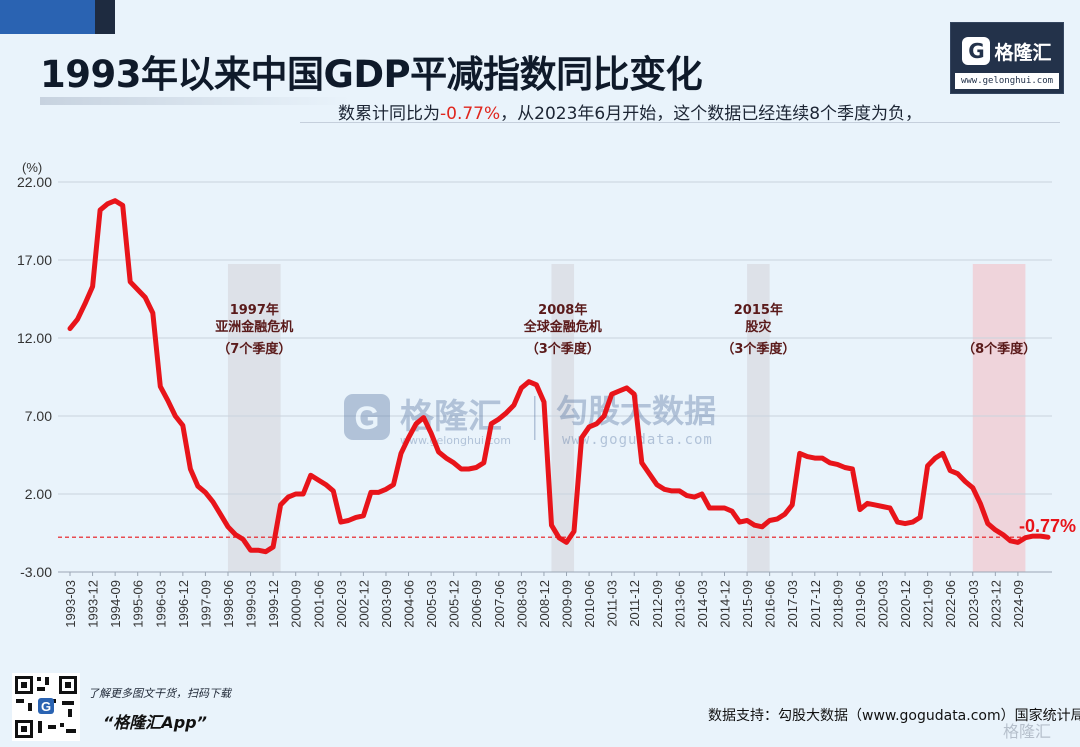 The image size is (1080, 747). What do you see at coordinates (1018, 604) in the screenshot?
I see `x-tick-label: 2024-09` at bounding box center [1018, 604].